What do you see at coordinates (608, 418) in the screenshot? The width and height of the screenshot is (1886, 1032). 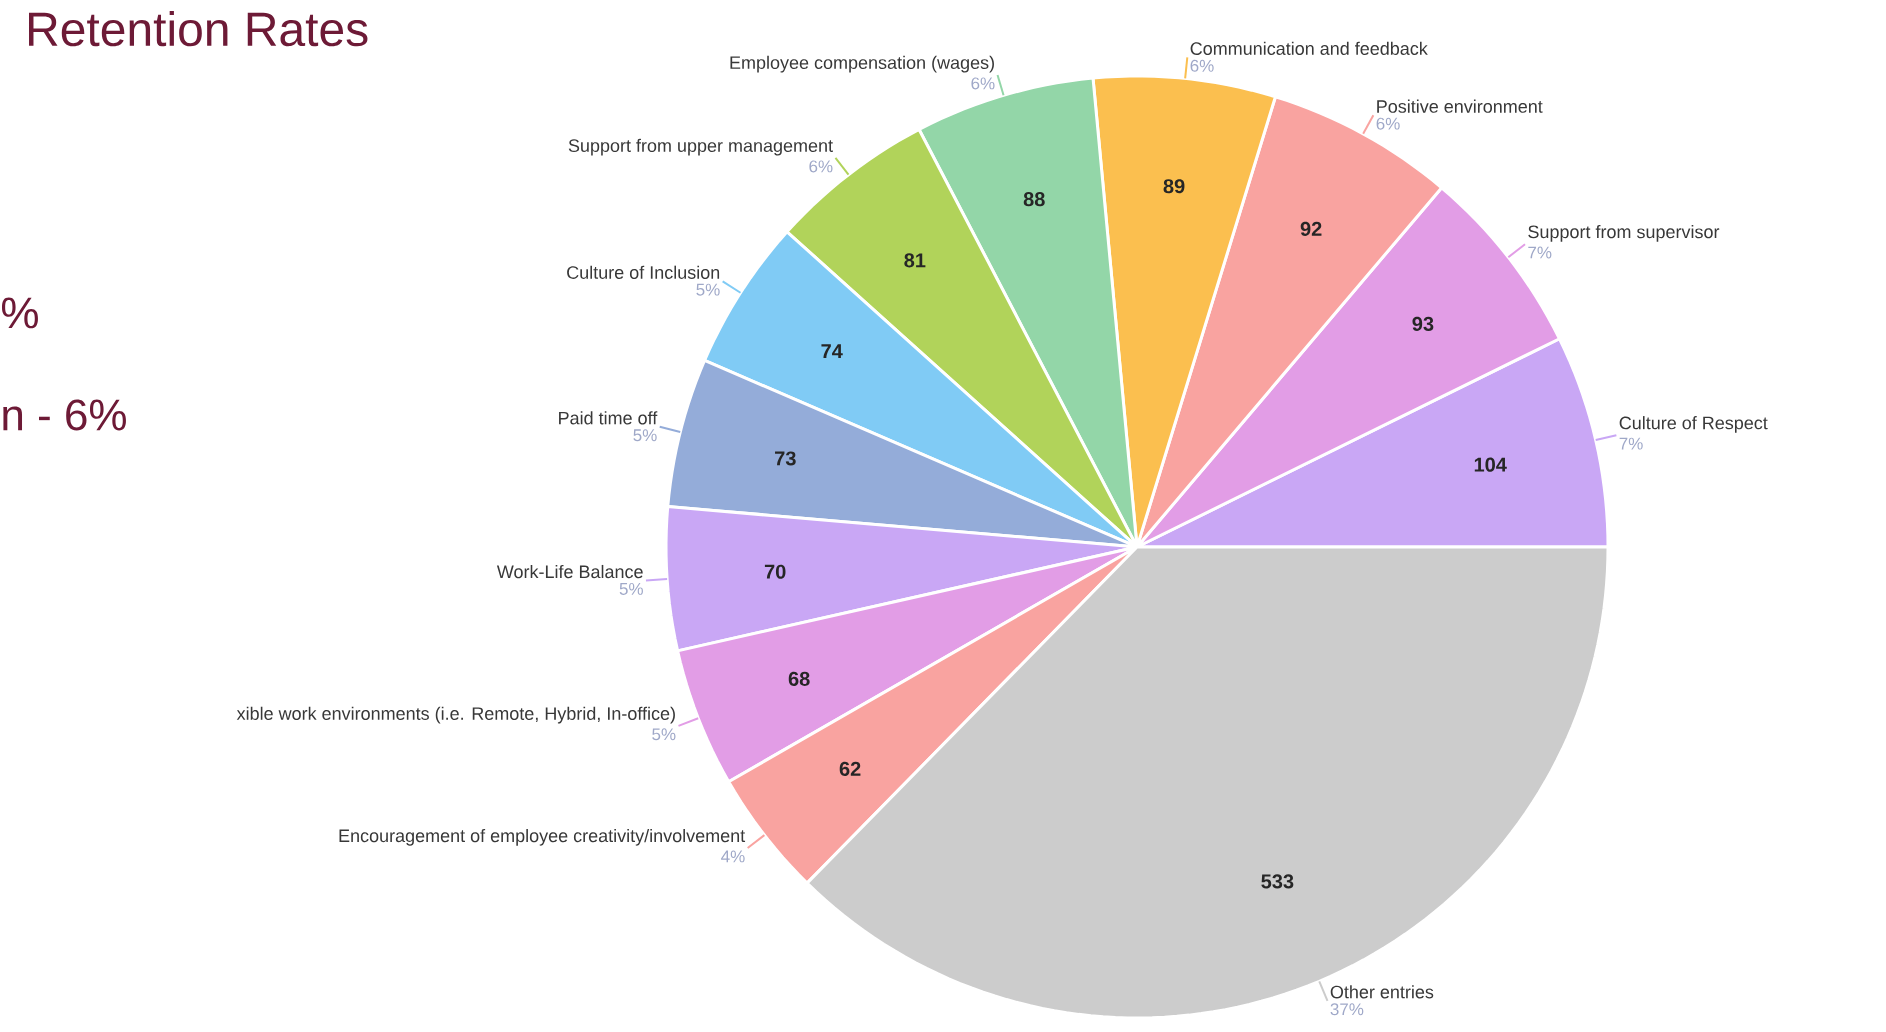 I see `slice-label: Paid time off` at bounding box center [608, 418].